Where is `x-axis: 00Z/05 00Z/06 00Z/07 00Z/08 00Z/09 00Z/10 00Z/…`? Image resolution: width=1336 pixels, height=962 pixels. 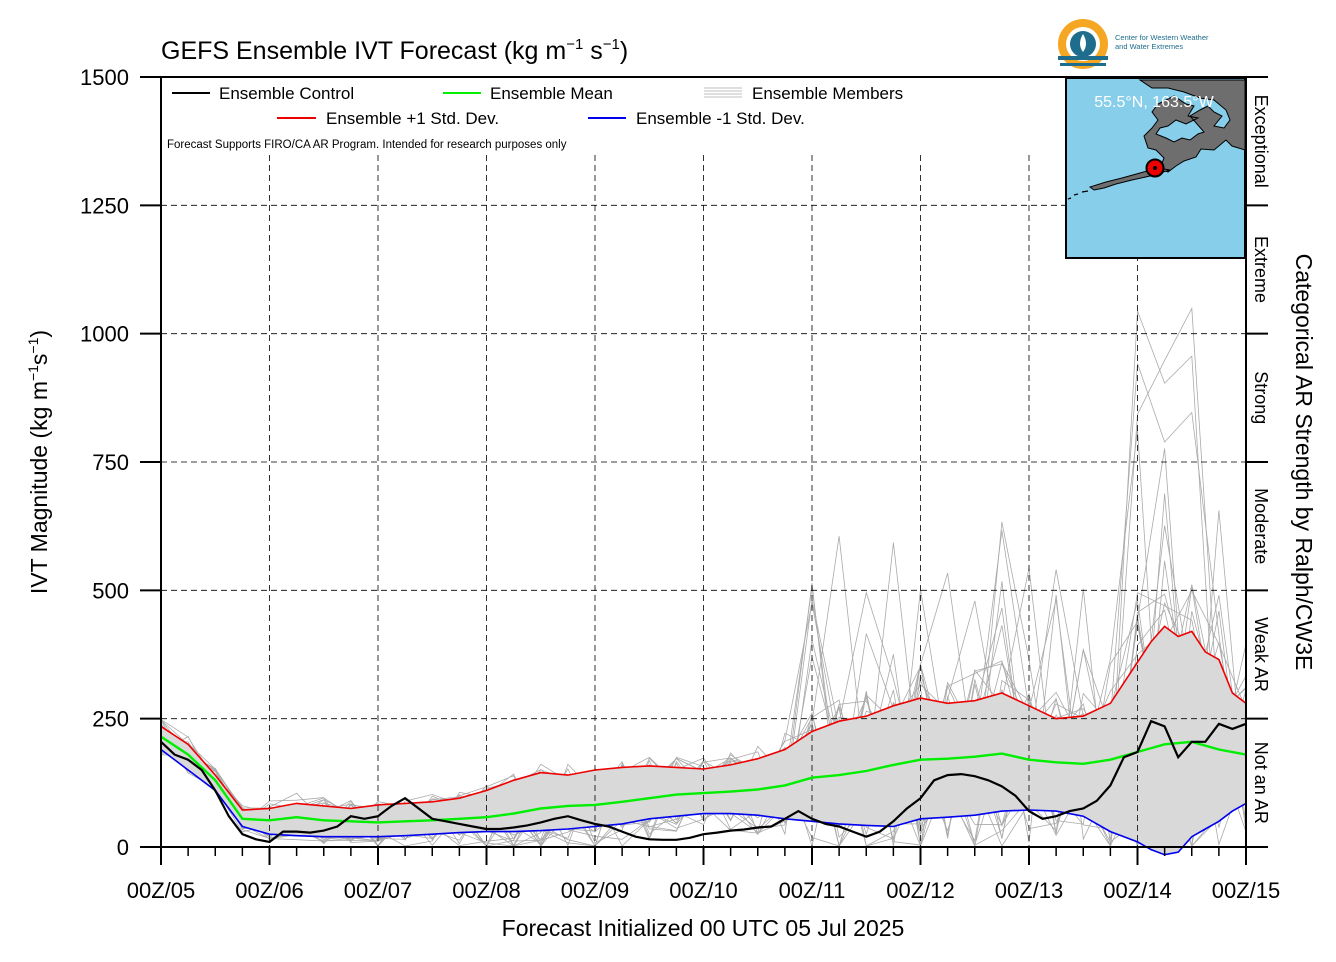
x-axis: 00Z/05 00Z/06 00Z/07 00Z/08 00Z/09 00Z/10 00Z/… is located at coordinates (704, 875).